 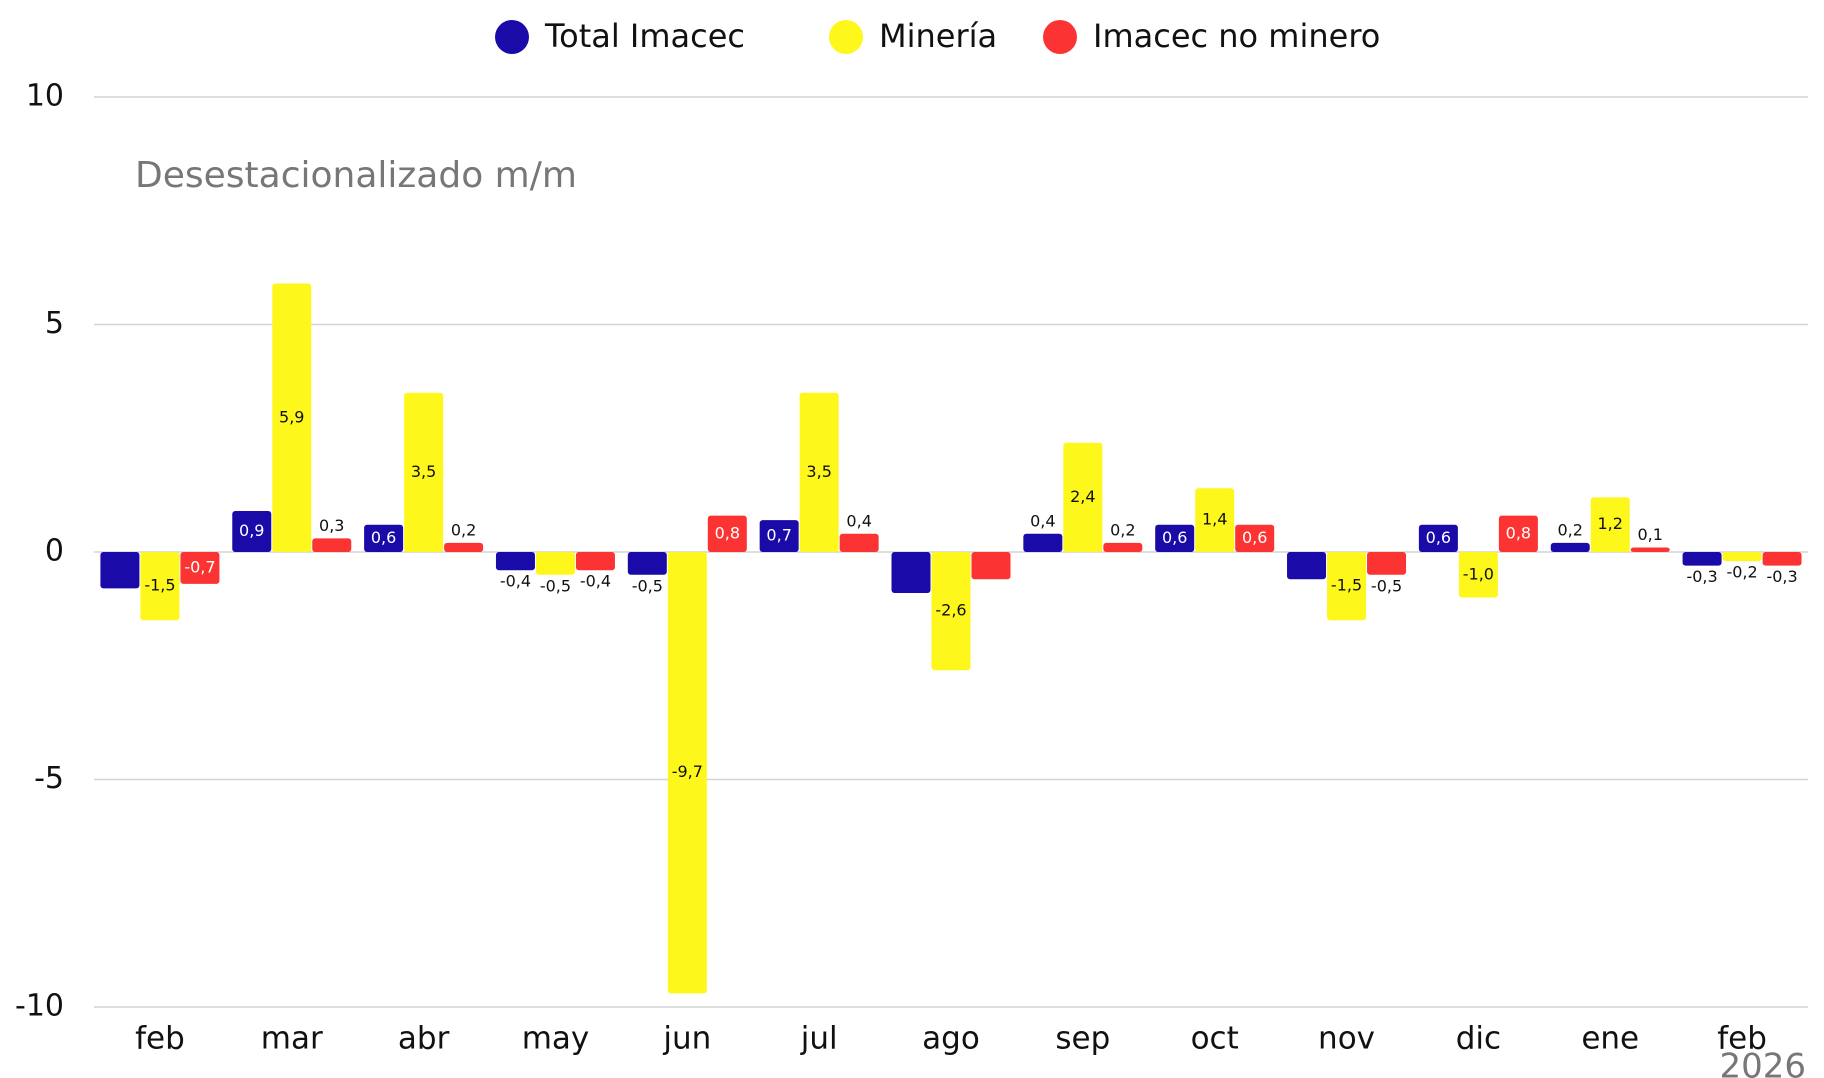 I want to click on value-label: -1,0, so click(x=1478, y=573).